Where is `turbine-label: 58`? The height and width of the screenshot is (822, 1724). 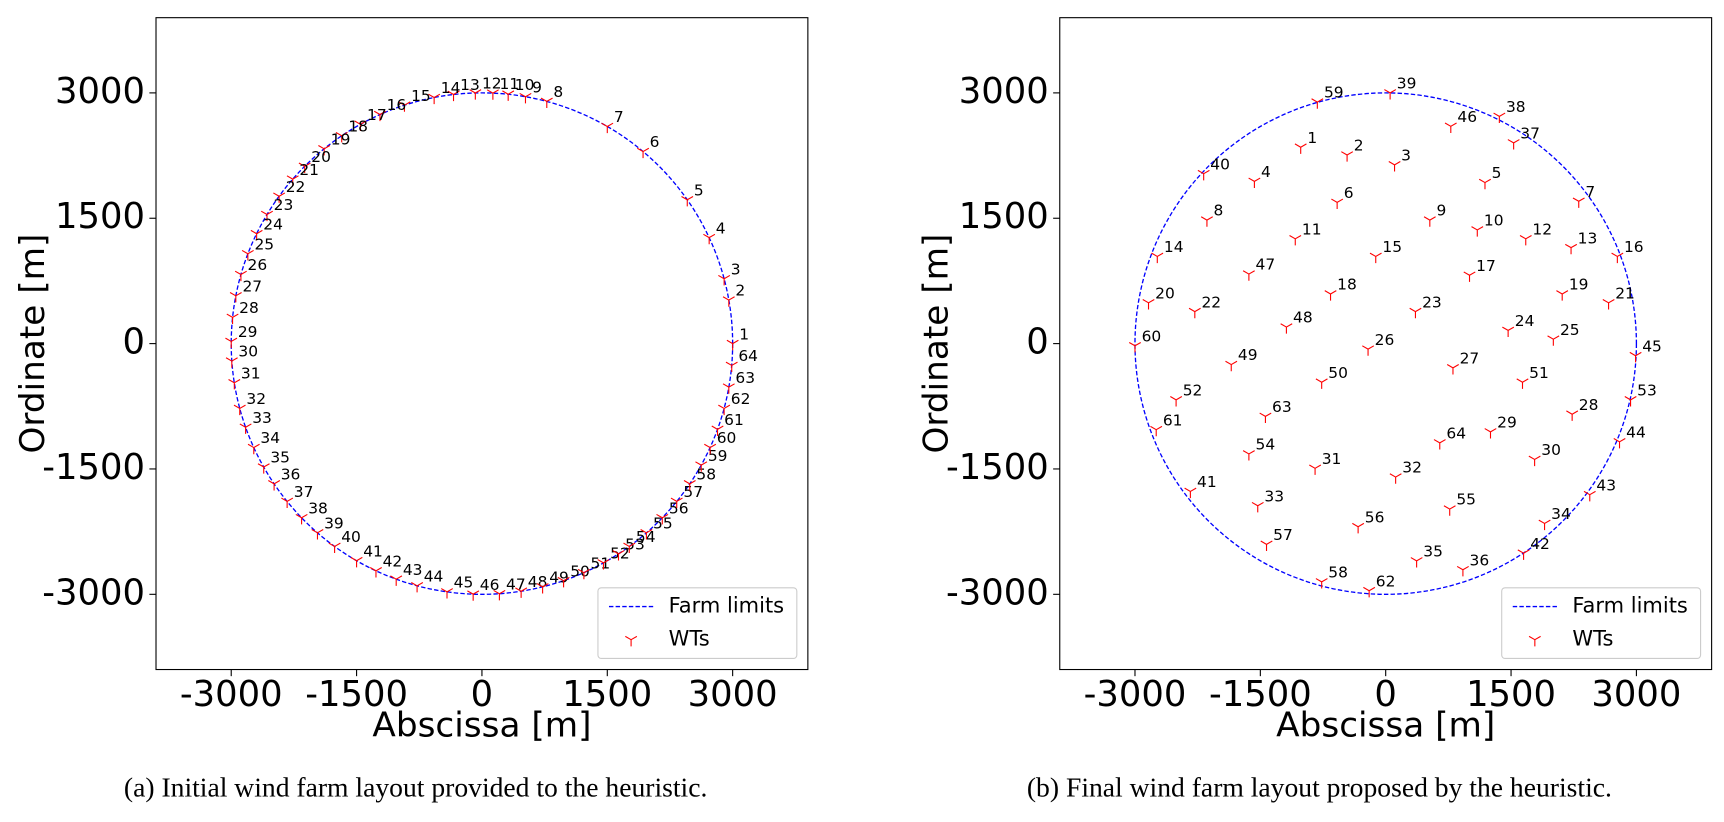
turbine-label: 58 is located at coordinates (1338, 573).